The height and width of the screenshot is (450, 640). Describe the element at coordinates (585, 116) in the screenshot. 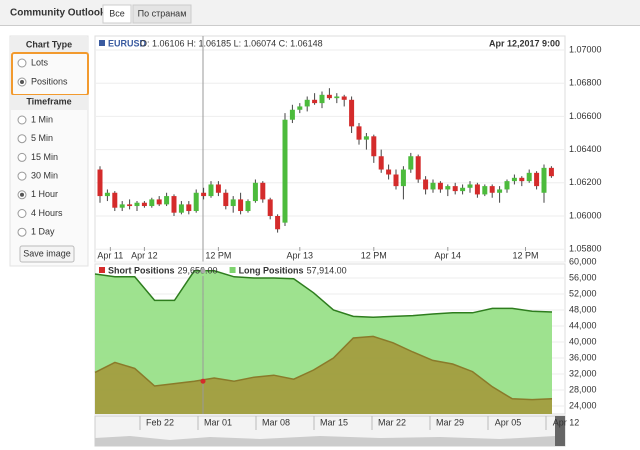

I see `y-tick-label: 1.06600` at that location.